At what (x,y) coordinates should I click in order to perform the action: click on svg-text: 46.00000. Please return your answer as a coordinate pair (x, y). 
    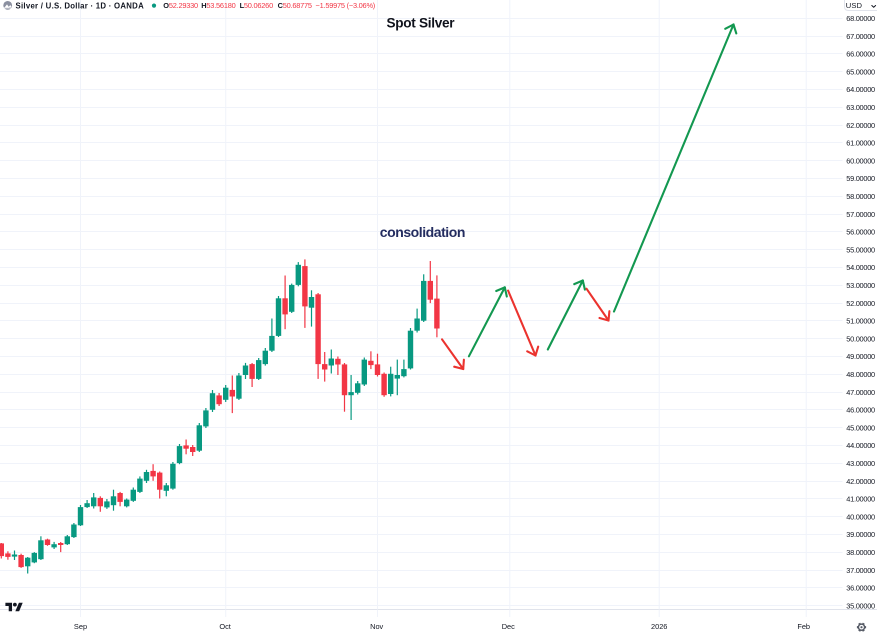
    Looking at the image, I should click on (860, 410).